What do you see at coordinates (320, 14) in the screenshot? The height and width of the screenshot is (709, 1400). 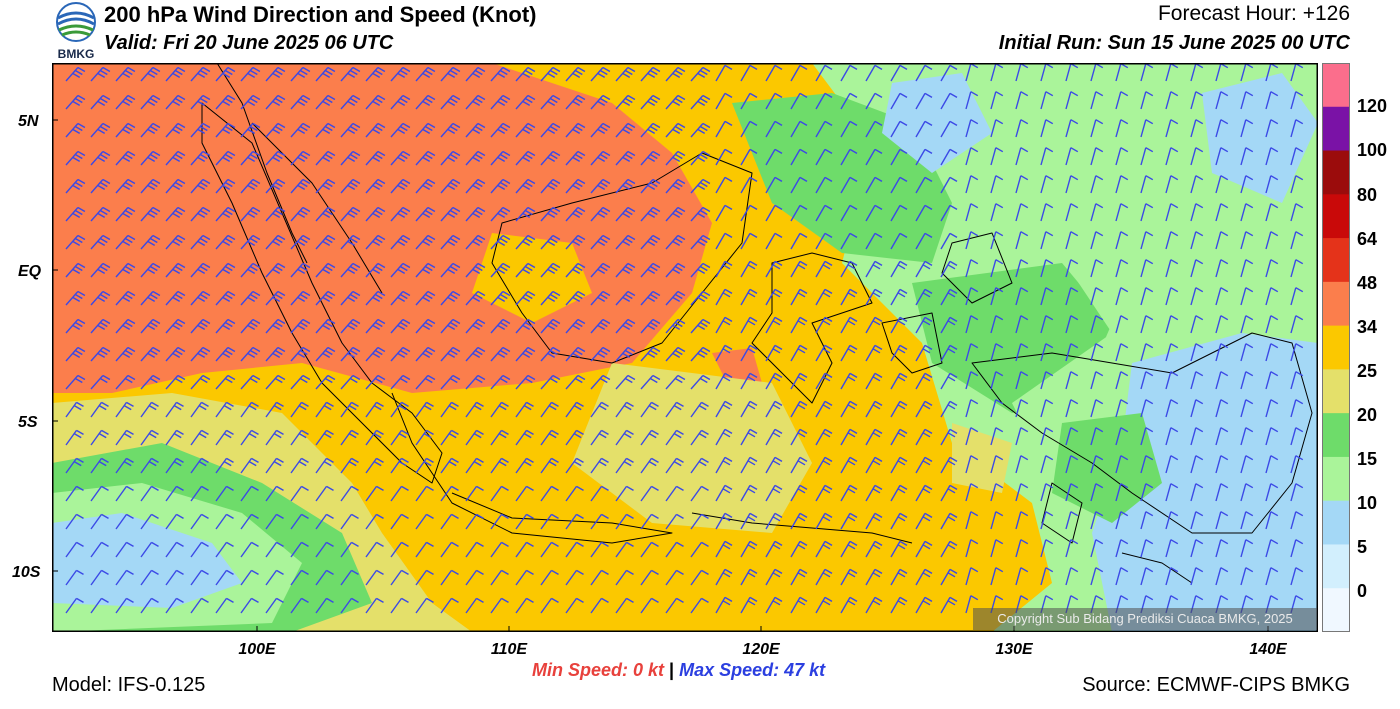 I see `chart-title: 200 hPa Wind Direction and Speed (Knot)` at bounding box center [320, 14].